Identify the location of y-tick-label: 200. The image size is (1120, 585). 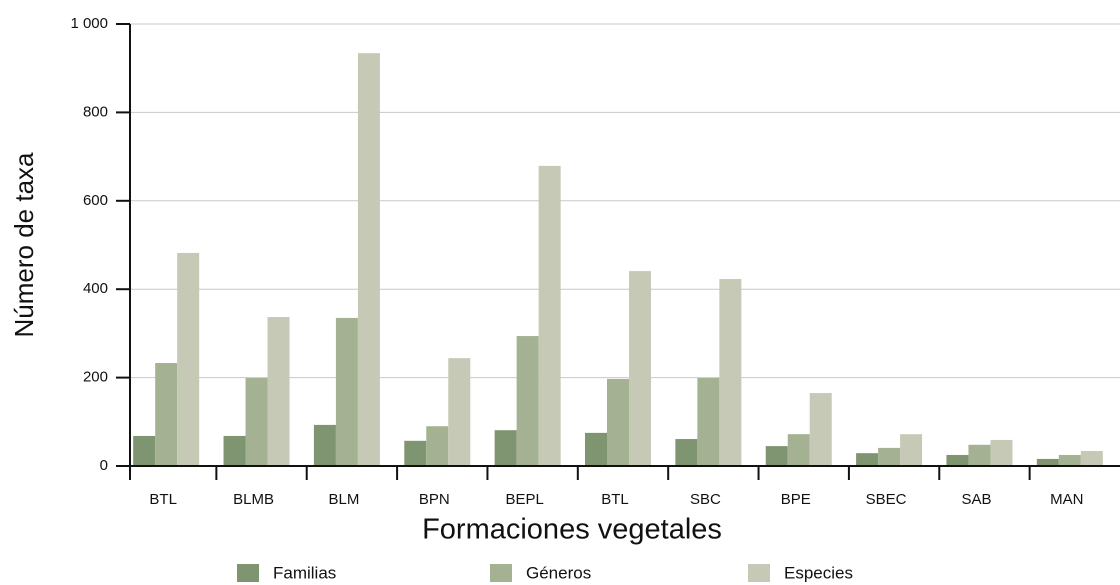
(95, 377).